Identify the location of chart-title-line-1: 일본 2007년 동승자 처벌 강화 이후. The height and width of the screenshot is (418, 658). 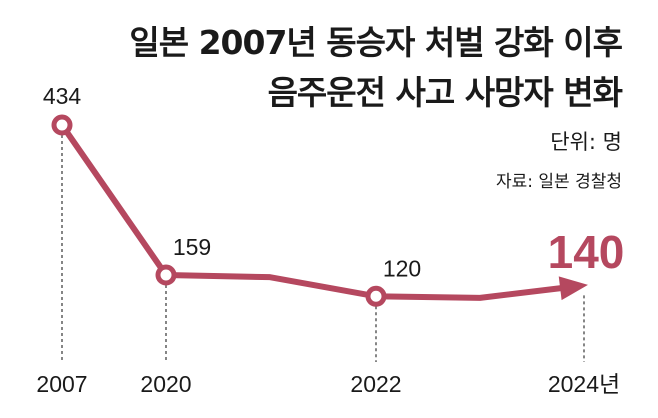
(376, 42).